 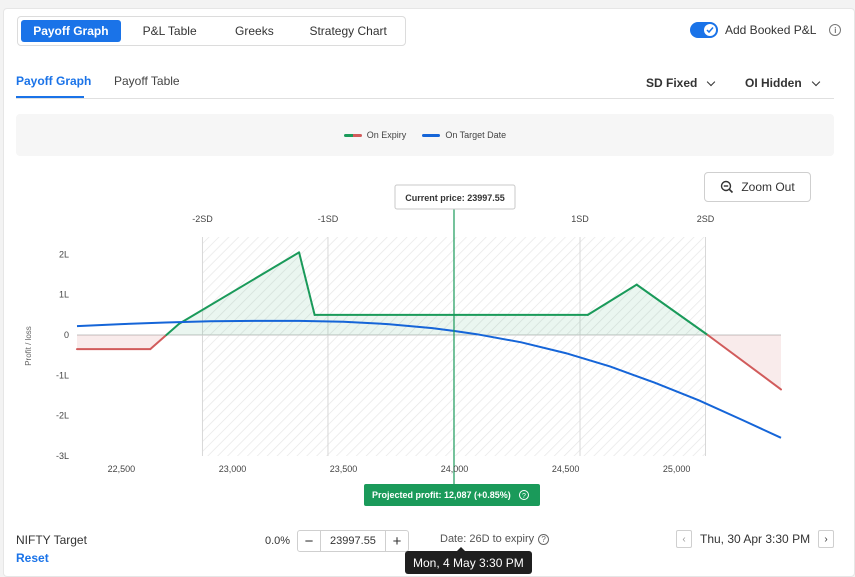 What do you see at coordinates (202, 219) in the screenshot?
I see `sd-label: -2SD` at bounding box center [202, 219].